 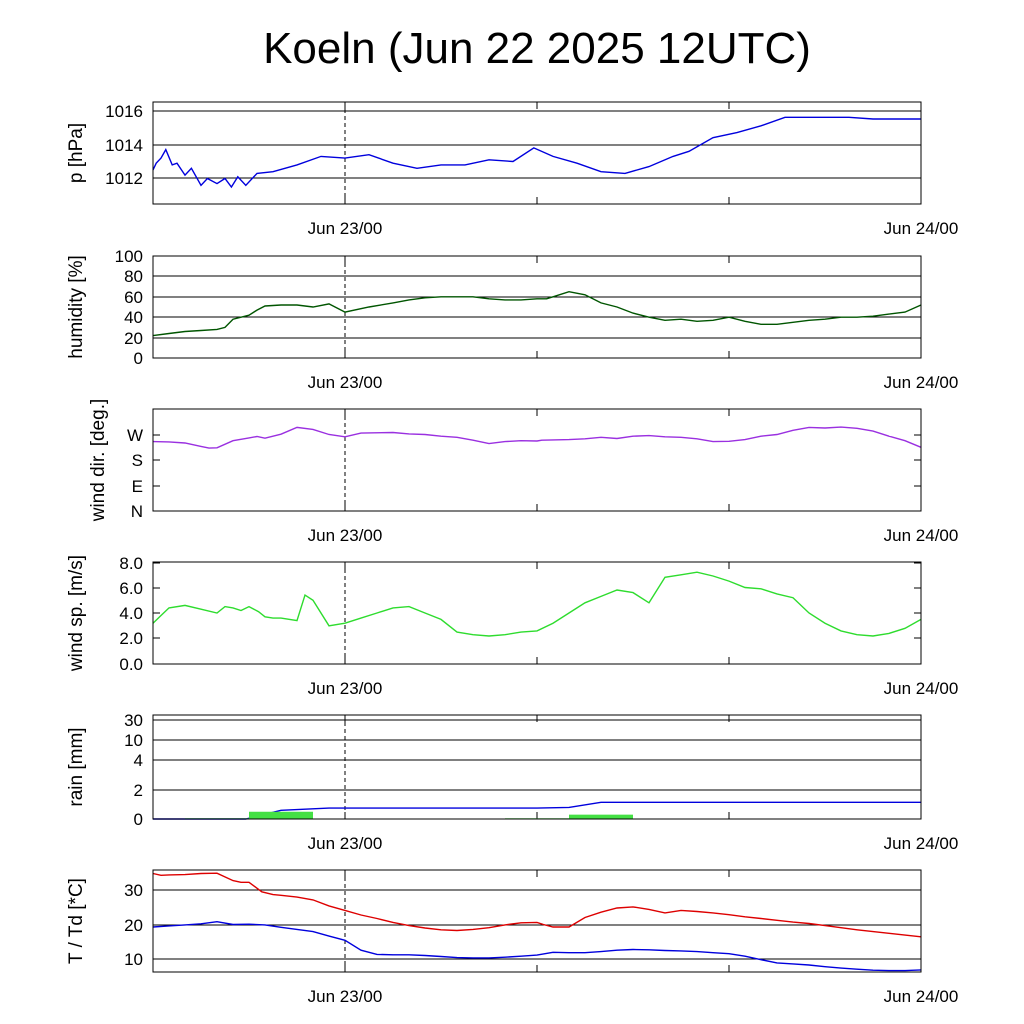 What do you see at coordinates (124, 178) in the screenshot?
I see `y-tick-label: 1012` at bounding box center [124, 178].